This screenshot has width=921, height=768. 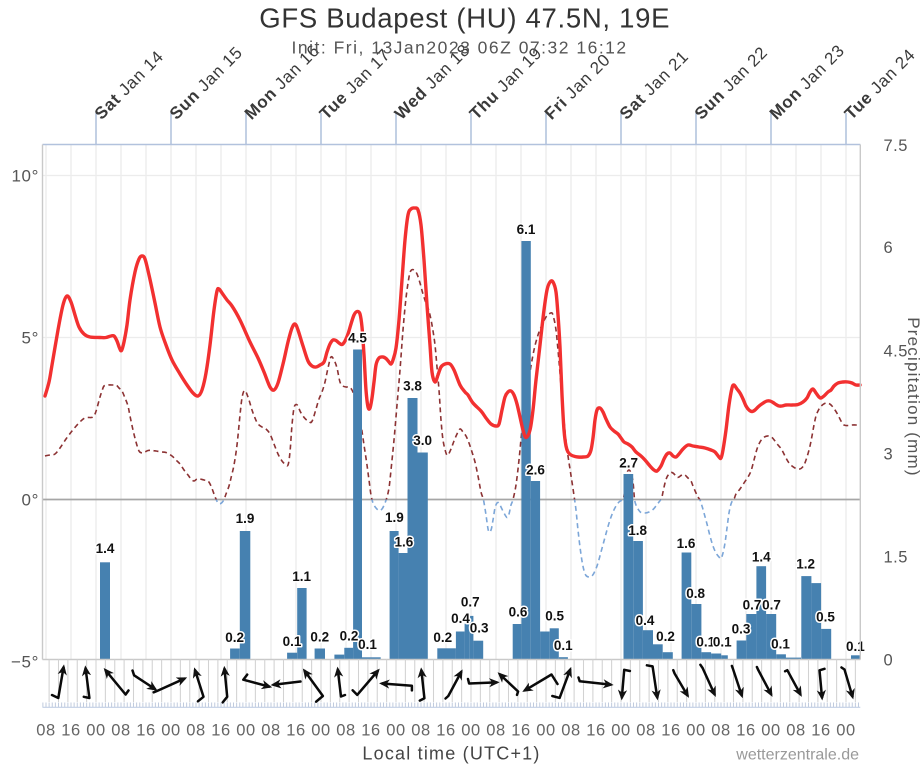 What do you see at coordinates (896, 146) in the screenshot?
I see `svg-text: 7.5` at bounding box center [896, 146].